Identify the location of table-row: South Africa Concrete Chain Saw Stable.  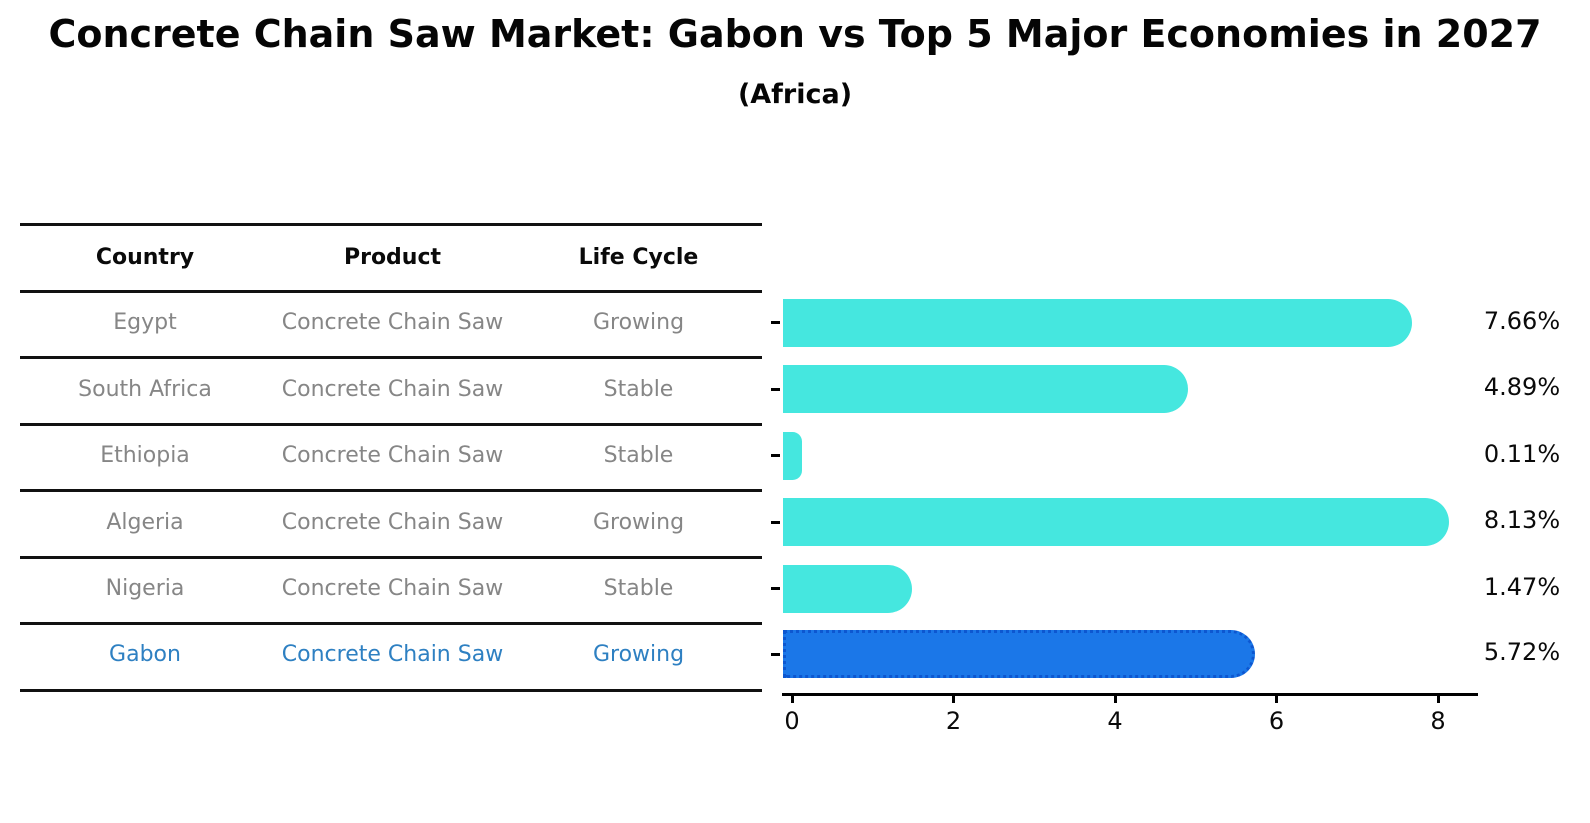
(391, 389).